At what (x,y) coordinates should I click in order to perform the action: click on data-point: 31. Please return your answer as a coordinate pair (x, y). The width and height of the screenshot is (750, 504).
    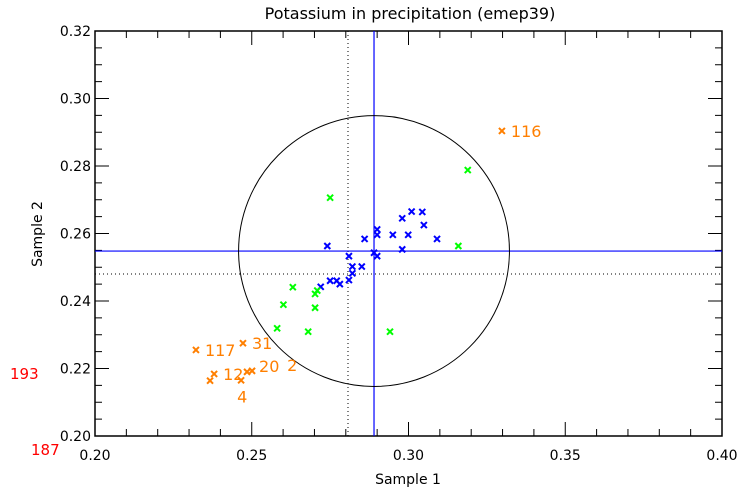
    Looking at the image, I should click on (255, 343).